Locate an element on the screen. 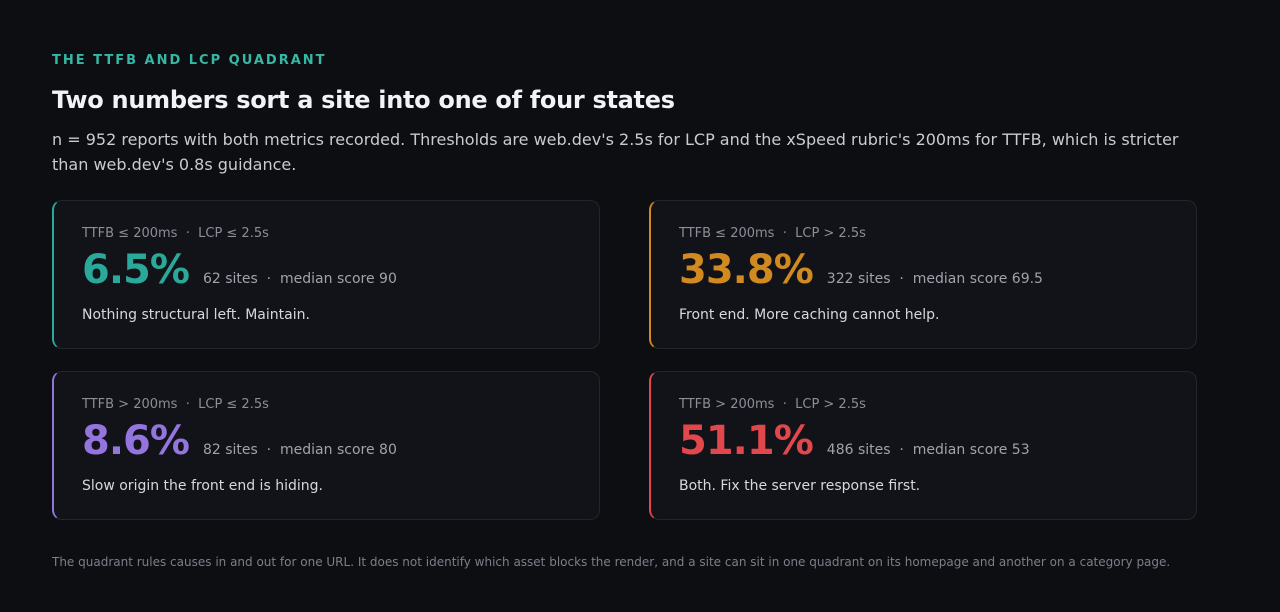 The image size is (1280, 612). quadrant-figures: 6.5% 62 sites · median score 90 is located at coordinates (239, 270).